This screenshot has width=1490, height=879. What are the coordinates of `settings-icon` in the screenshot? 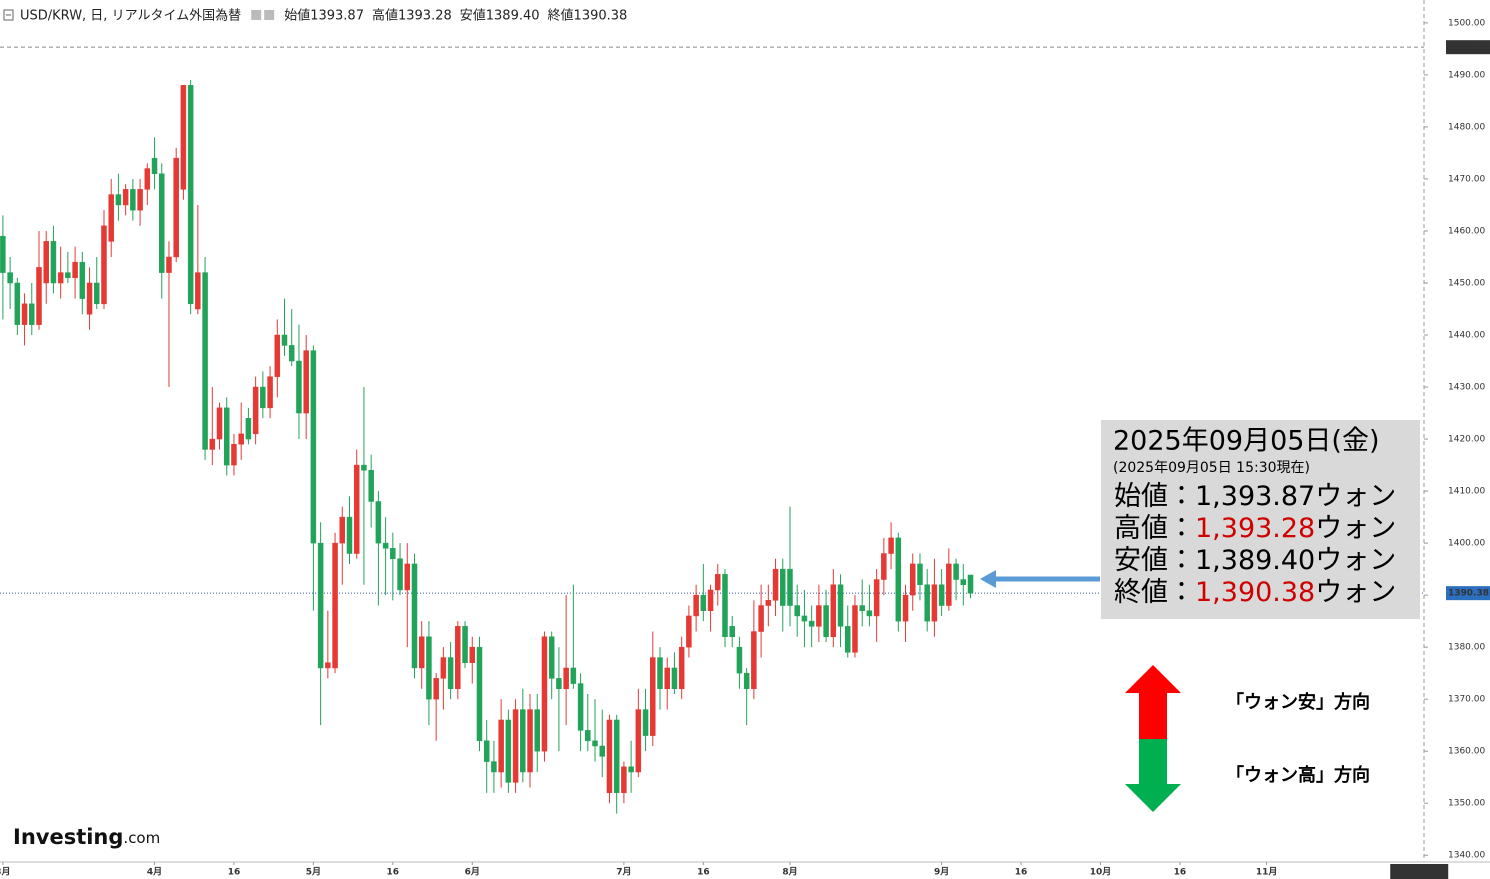 It's located at (269, 15).